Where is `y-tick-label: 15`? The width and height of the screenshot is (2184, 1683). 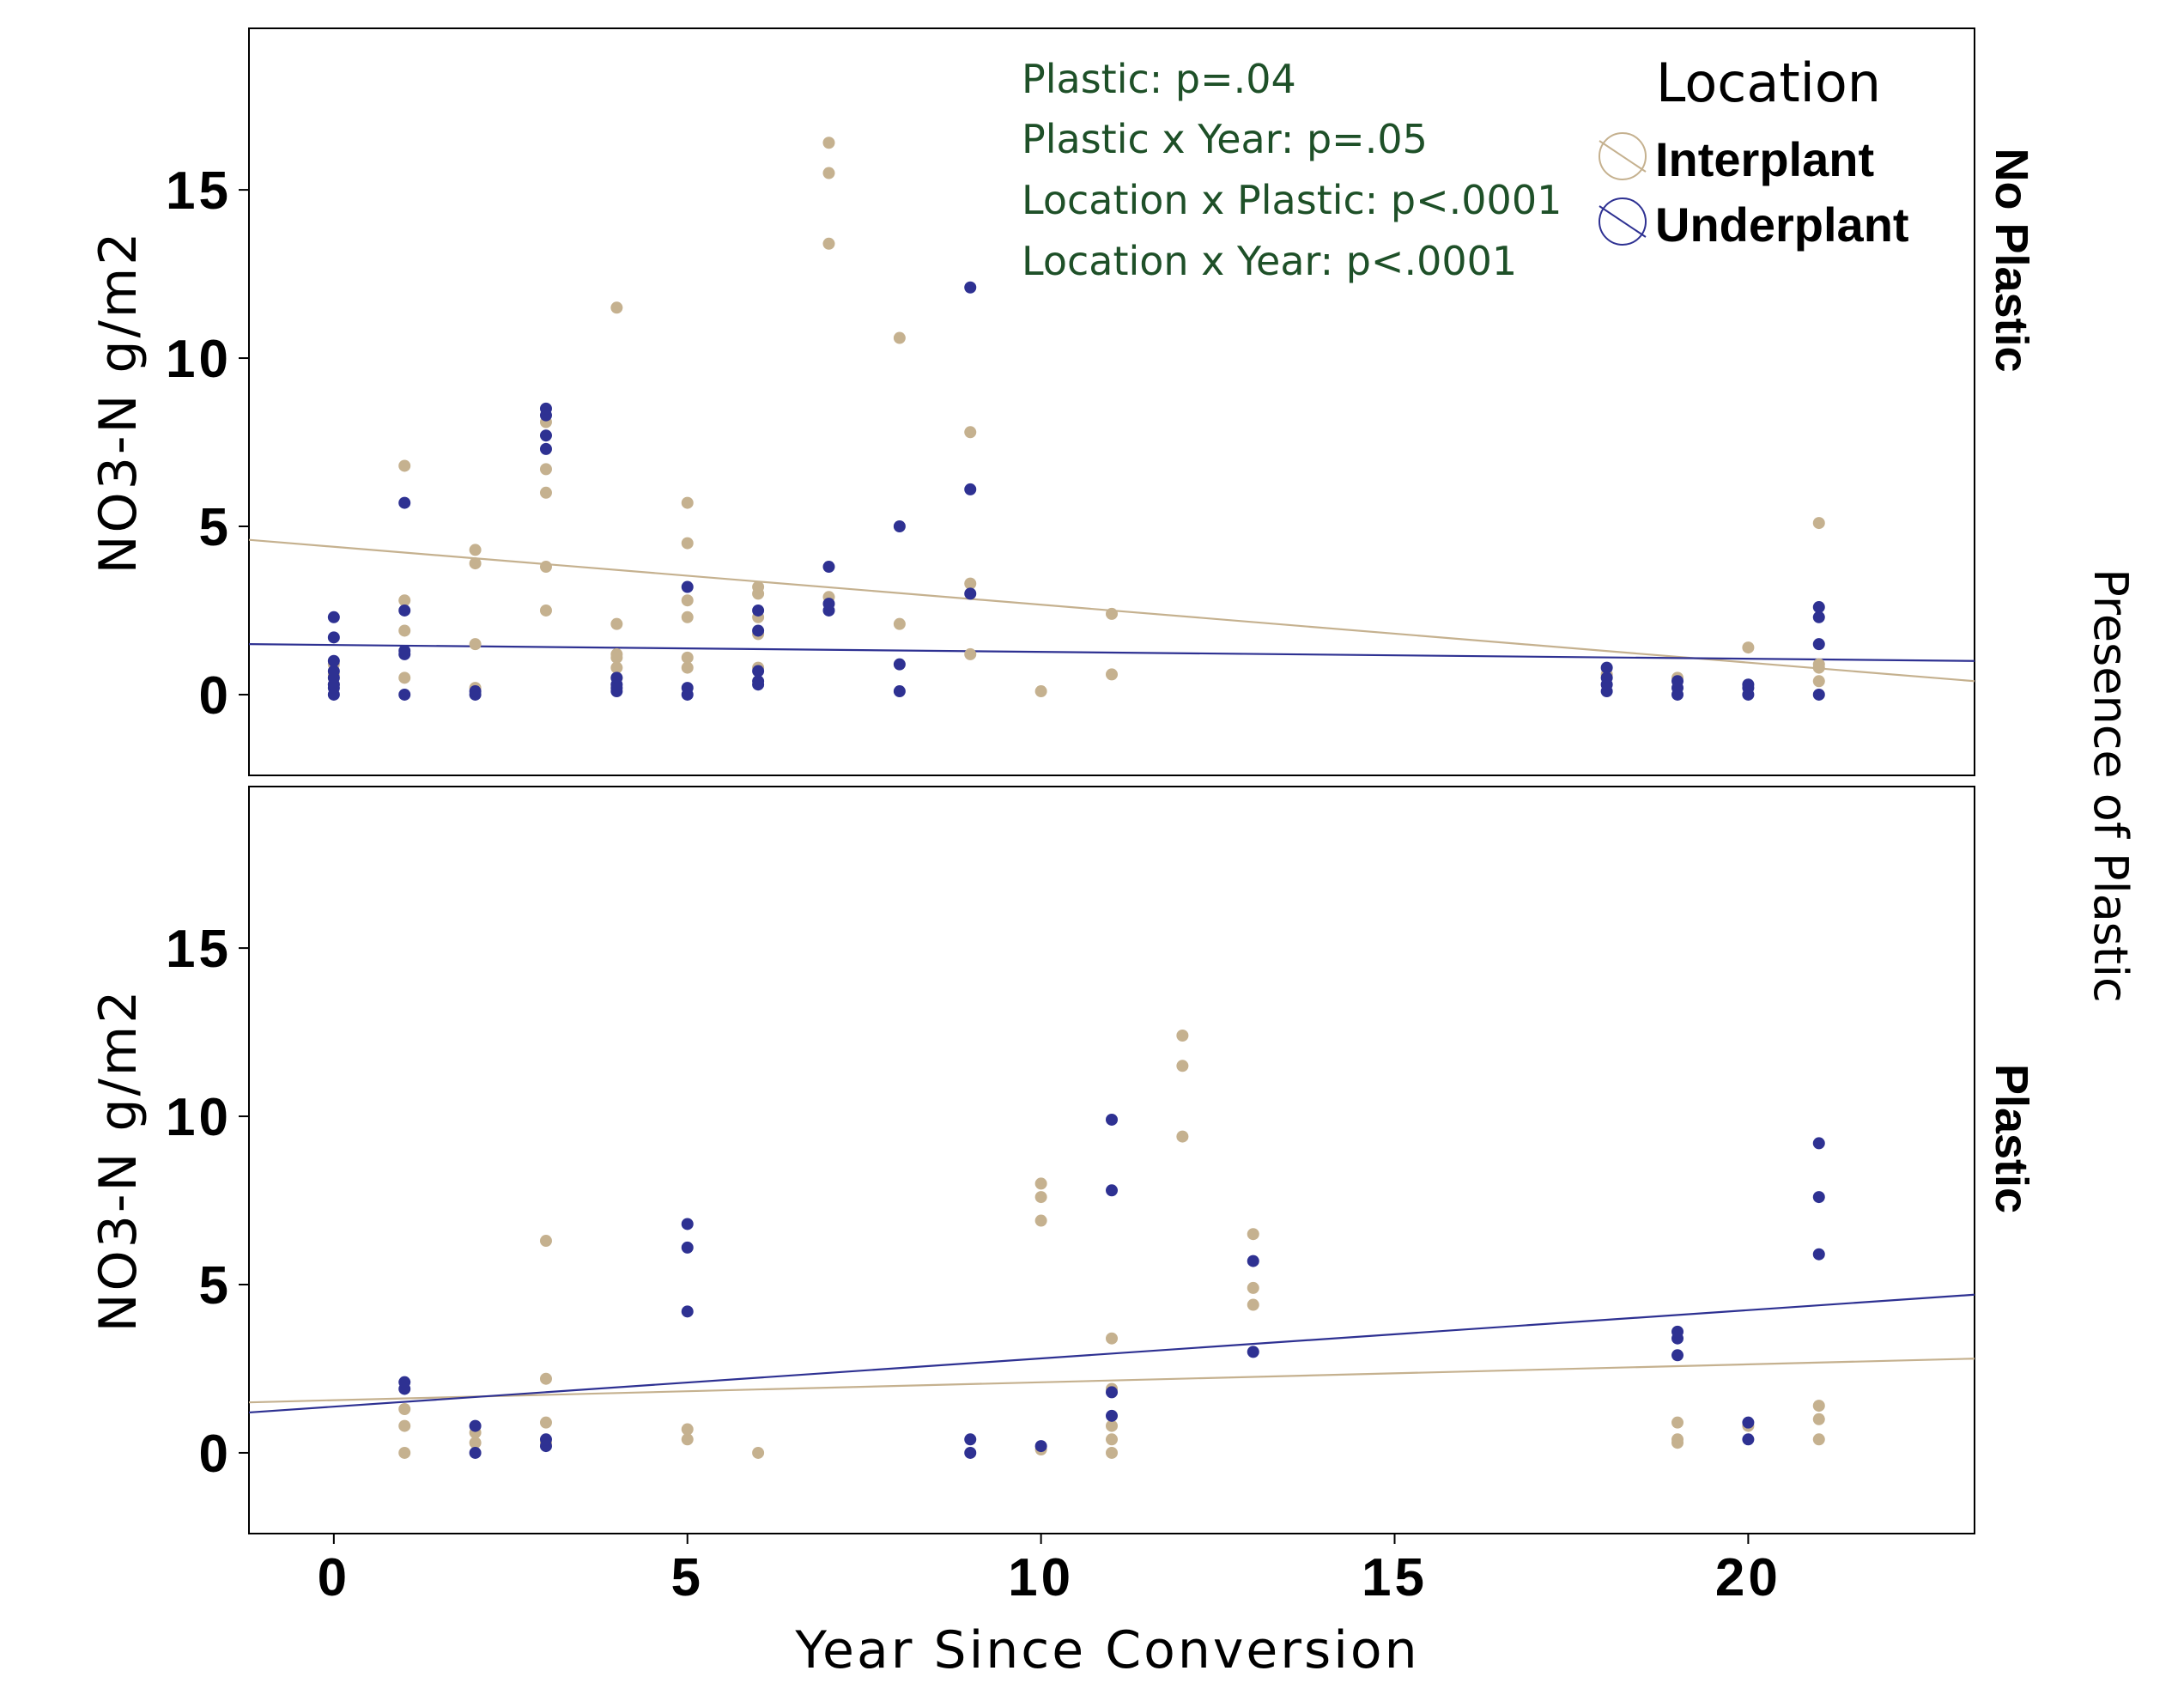
y-tick-label: 15 is located at coordinates (199, 191).